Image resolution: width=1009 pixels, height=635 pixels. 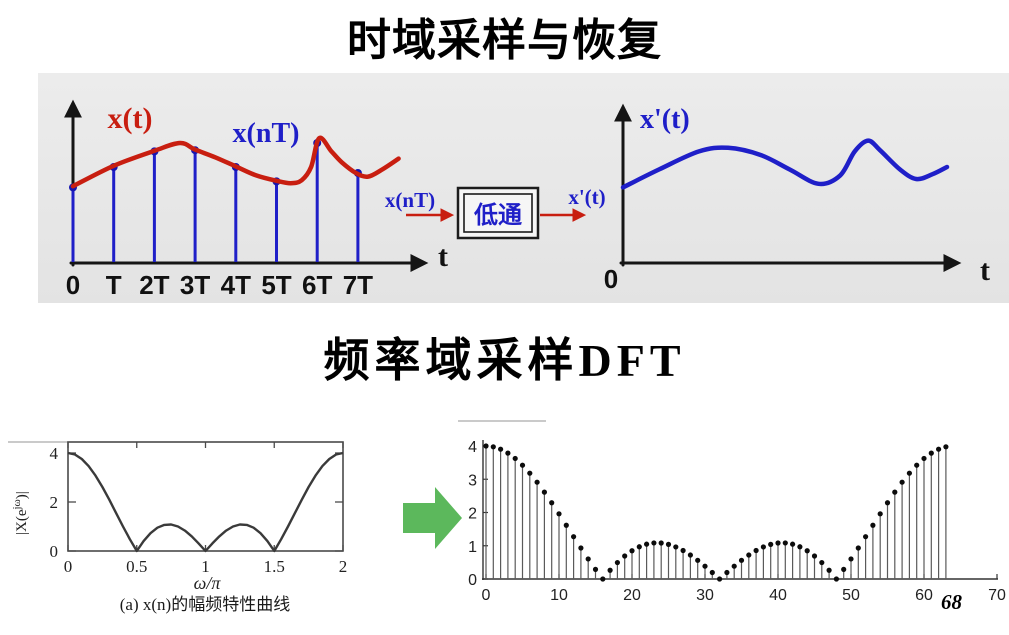 What do you see at coordinates (797, 198) in the screenshot?
I see `recovered-signal-plot: x'(t) 0 t` at bounding box center [797, 198].